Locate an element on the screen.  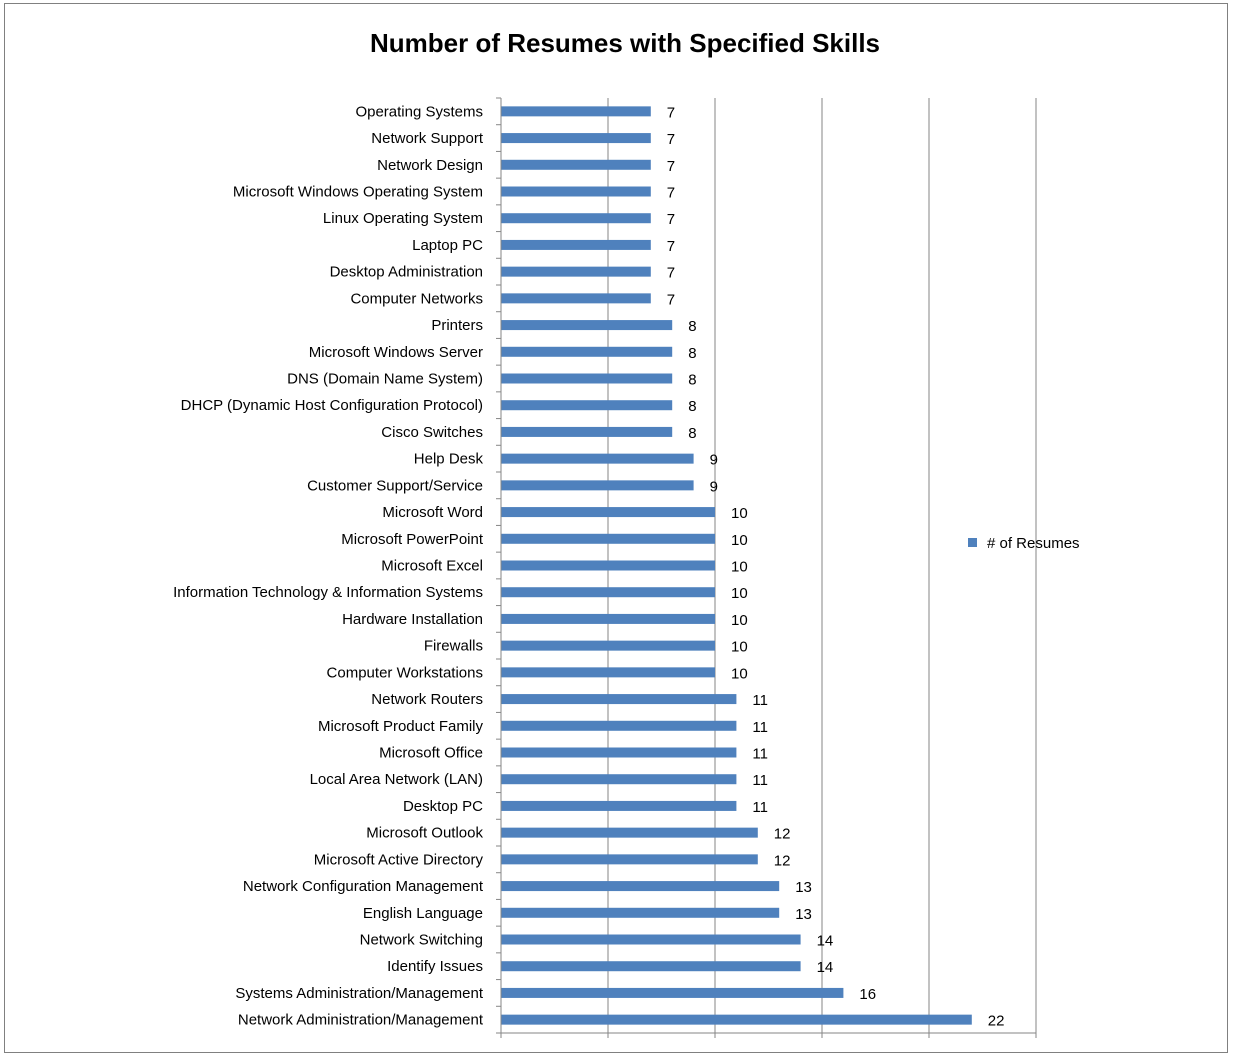
category-label: Network Support is located at coordinates (427, 138).